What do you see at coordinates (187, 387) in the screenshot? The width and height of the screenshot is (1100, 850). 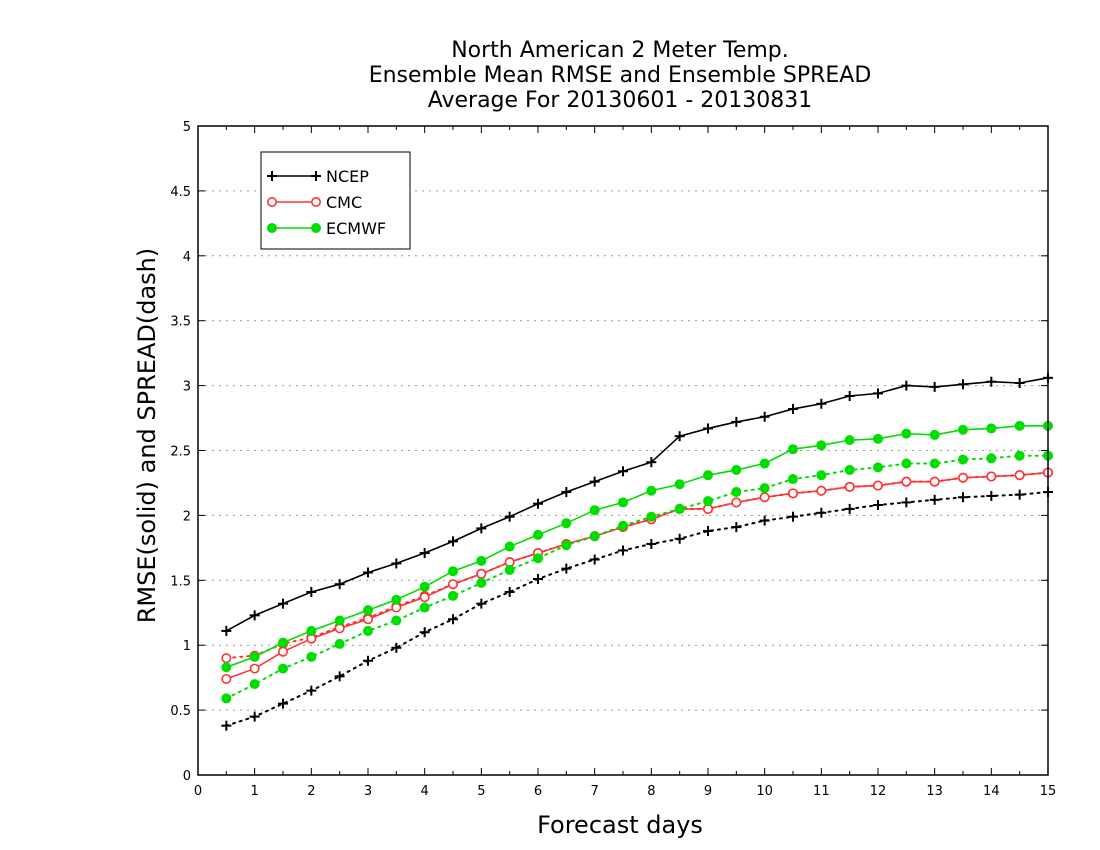 I see `y-tick-label: 3` at bounding box center [187, 387].